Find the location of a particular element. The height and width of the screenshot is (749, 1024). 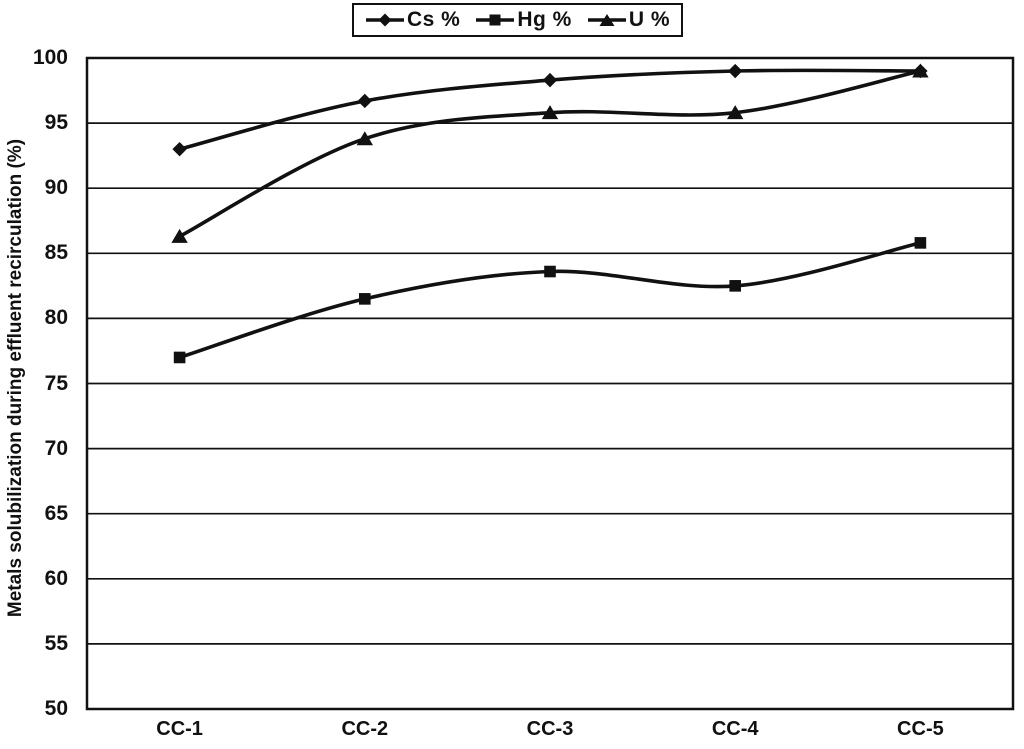

y-tick-label: 60 is located at coordinates (56, 578).